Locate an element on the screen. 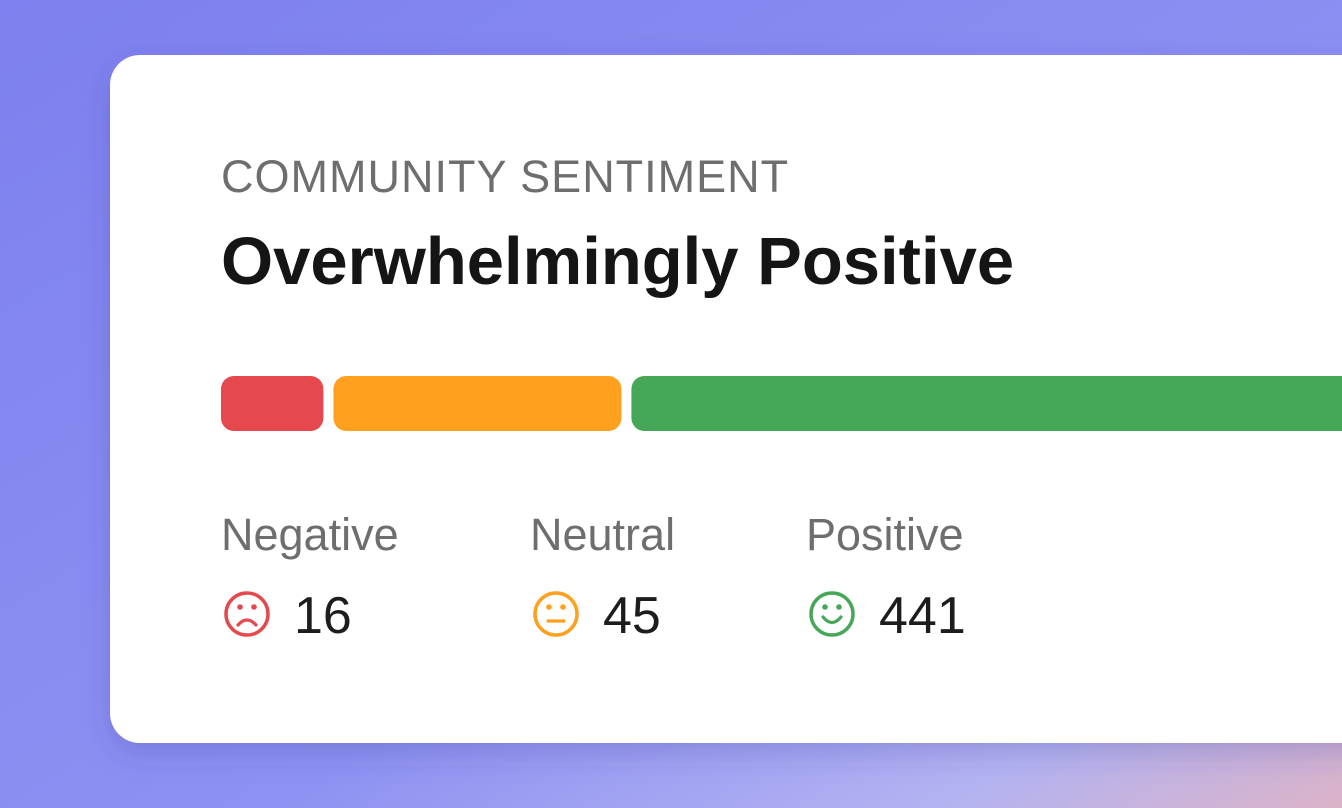 This screenshot has height=808, width=1342. legend-label: Neutral is located at coordinates (602, 534).